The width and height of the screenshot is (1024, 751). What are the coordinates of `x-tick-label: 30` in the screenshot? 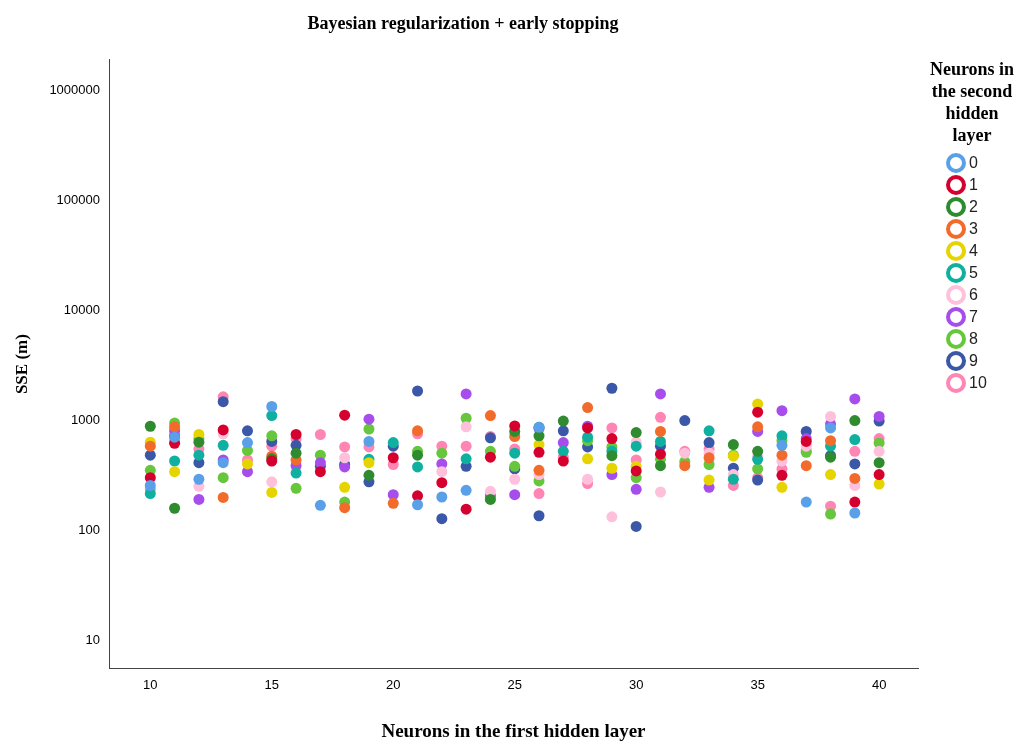 It's located at (636, 684).